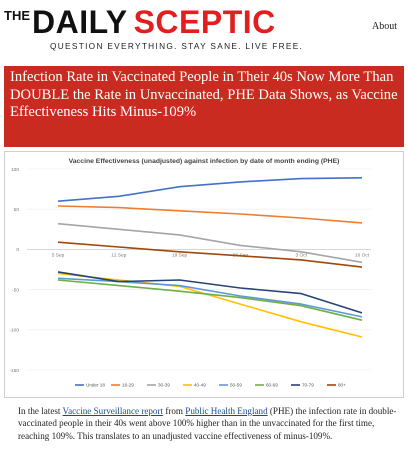 The image size is (408, 450). What do you see at coordinates (17, 250) in the screenshot?
I see `y-tick-label: 0` at bounding box center [17, 250].